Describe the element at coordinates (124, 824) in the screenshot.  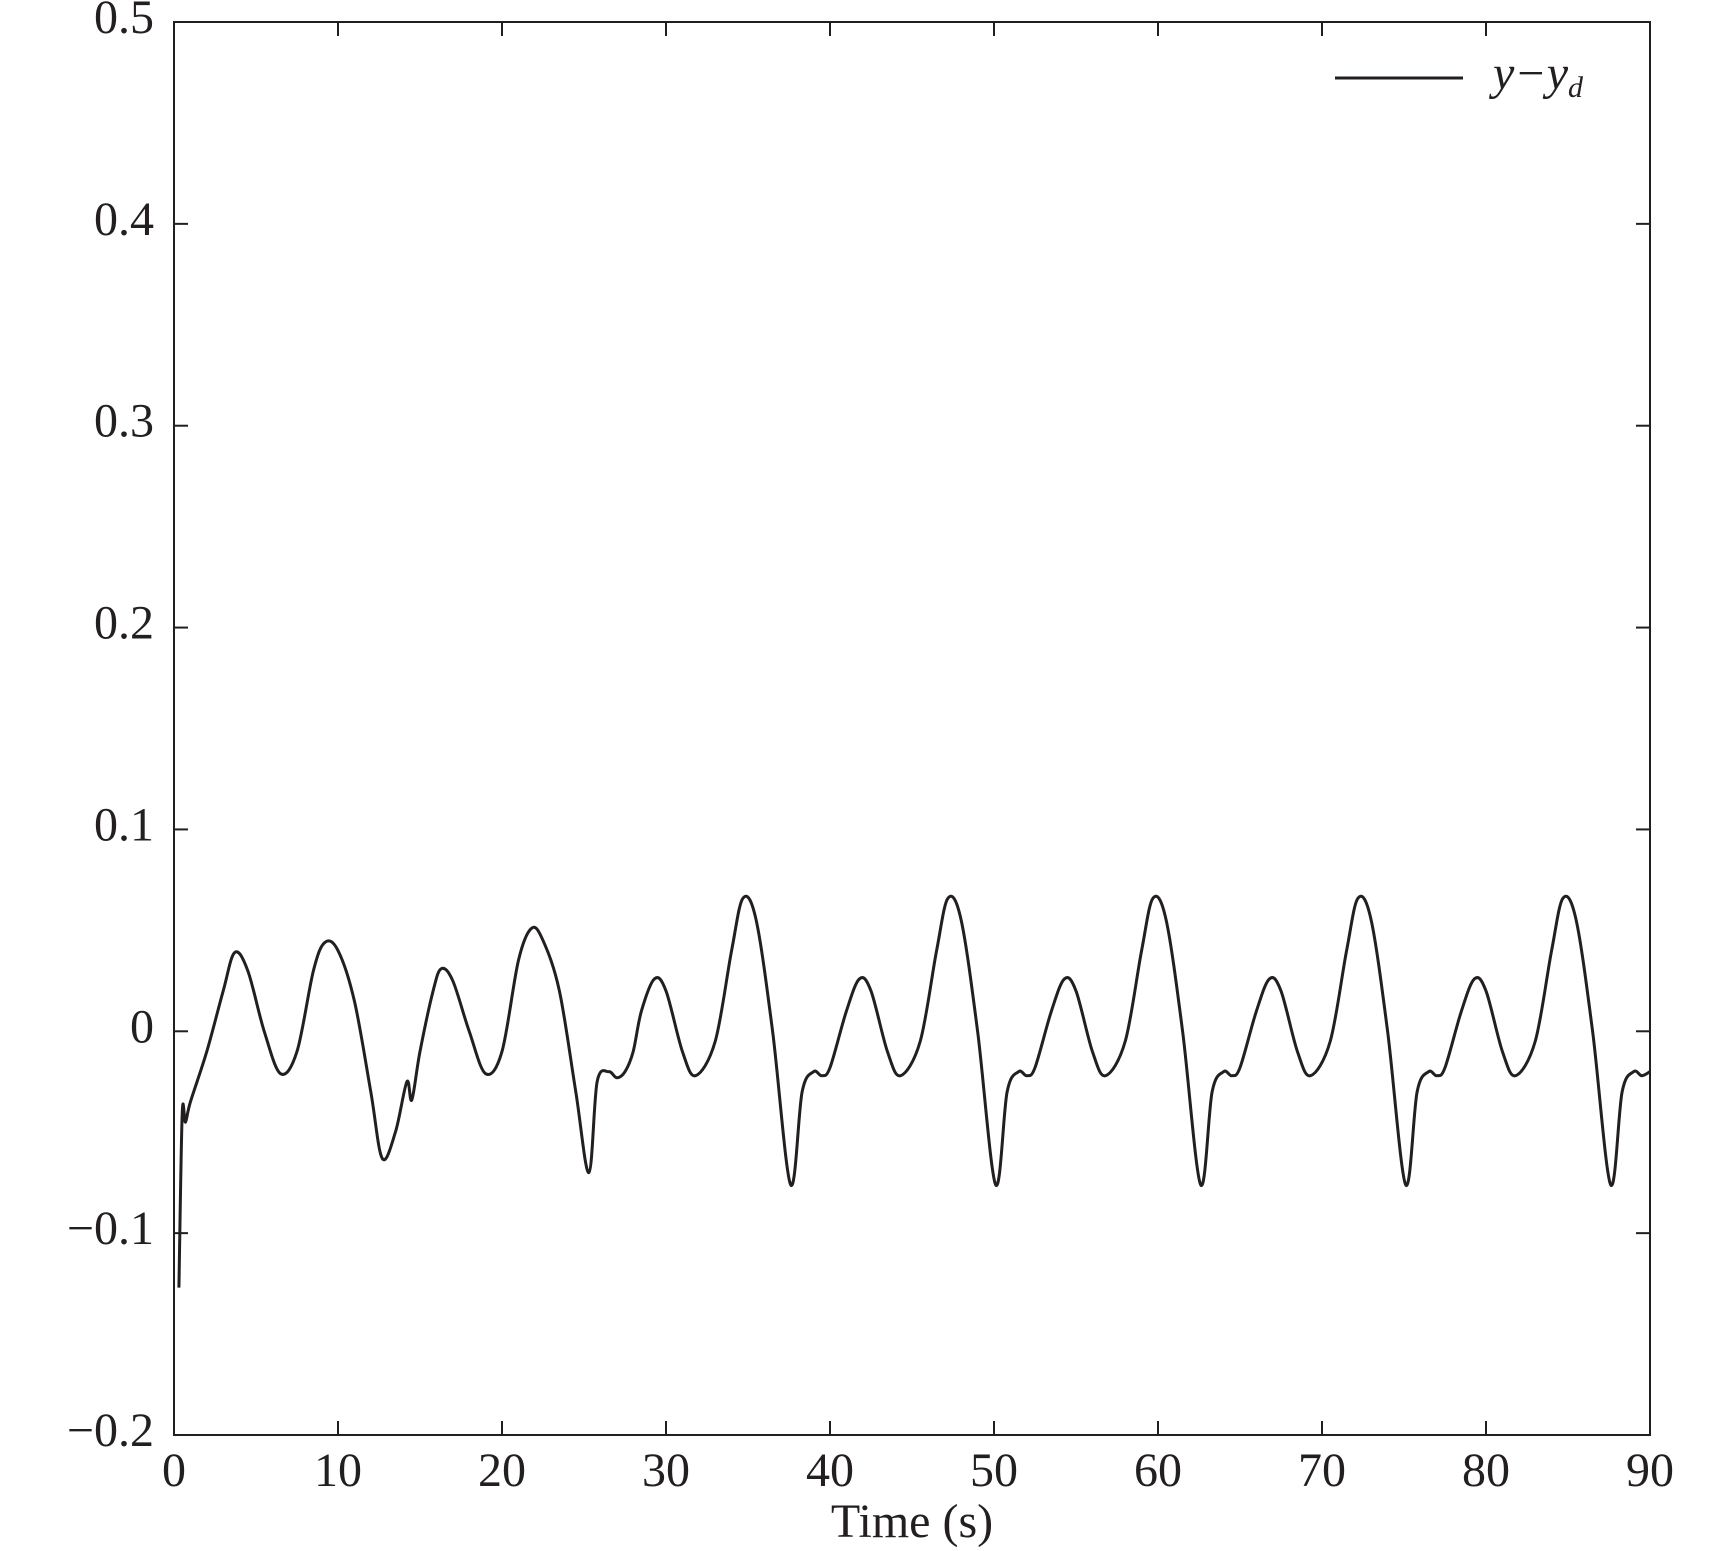
I see `y-tick-label: 0.1` at that location.